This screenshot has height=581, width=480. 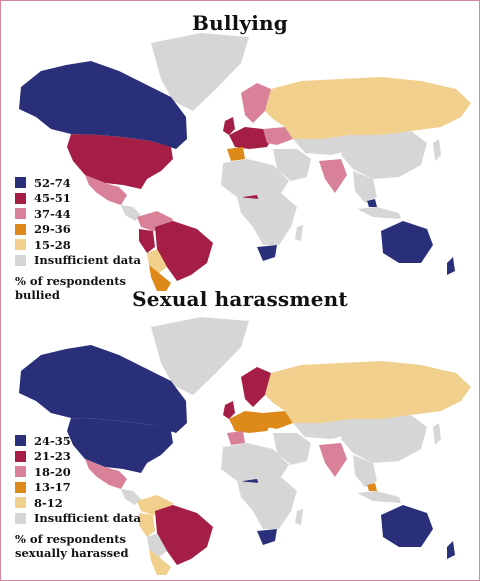 What do you see at coordinates (160, 278) in the screenshot?
I see `region-argentina` at bounding box center [160, 278].